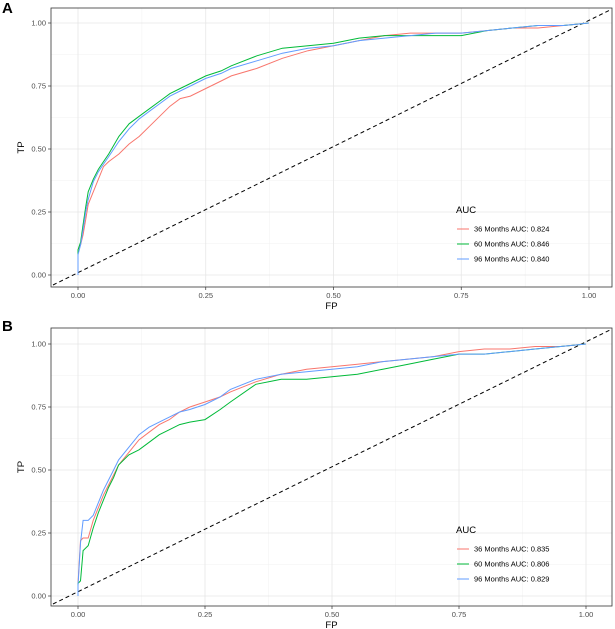 The image size is (615, 629). What do you see at coordinates (511, 579) in the screenshot?
I see `legend-label-3: 96 Months AUC: 0.829` at bounding box center [511, 579].